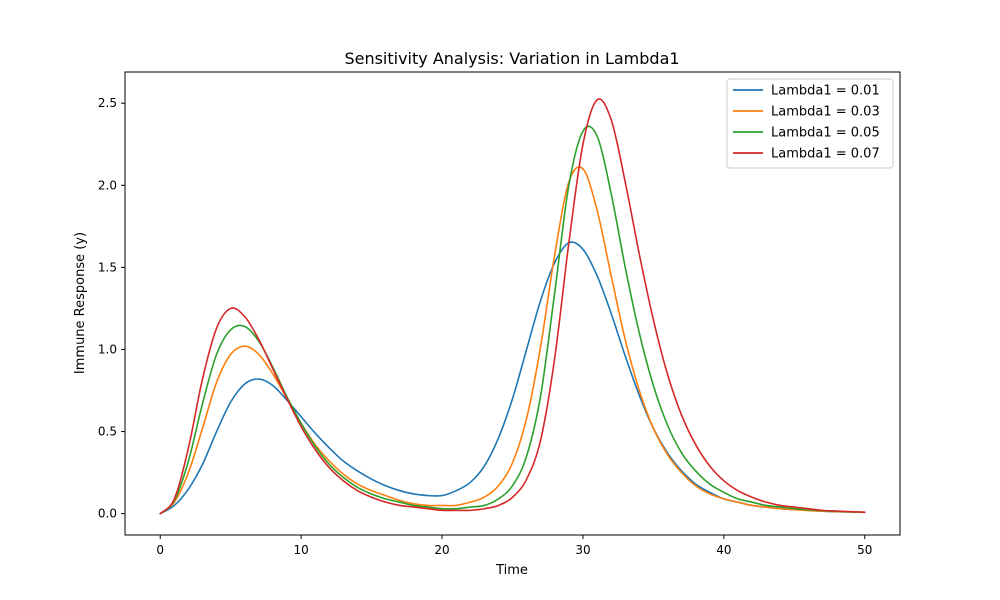 This screenshot has width=1000, height=600. I want to click on legend-label: Lambda1 = 0.07, so click(825, 154).